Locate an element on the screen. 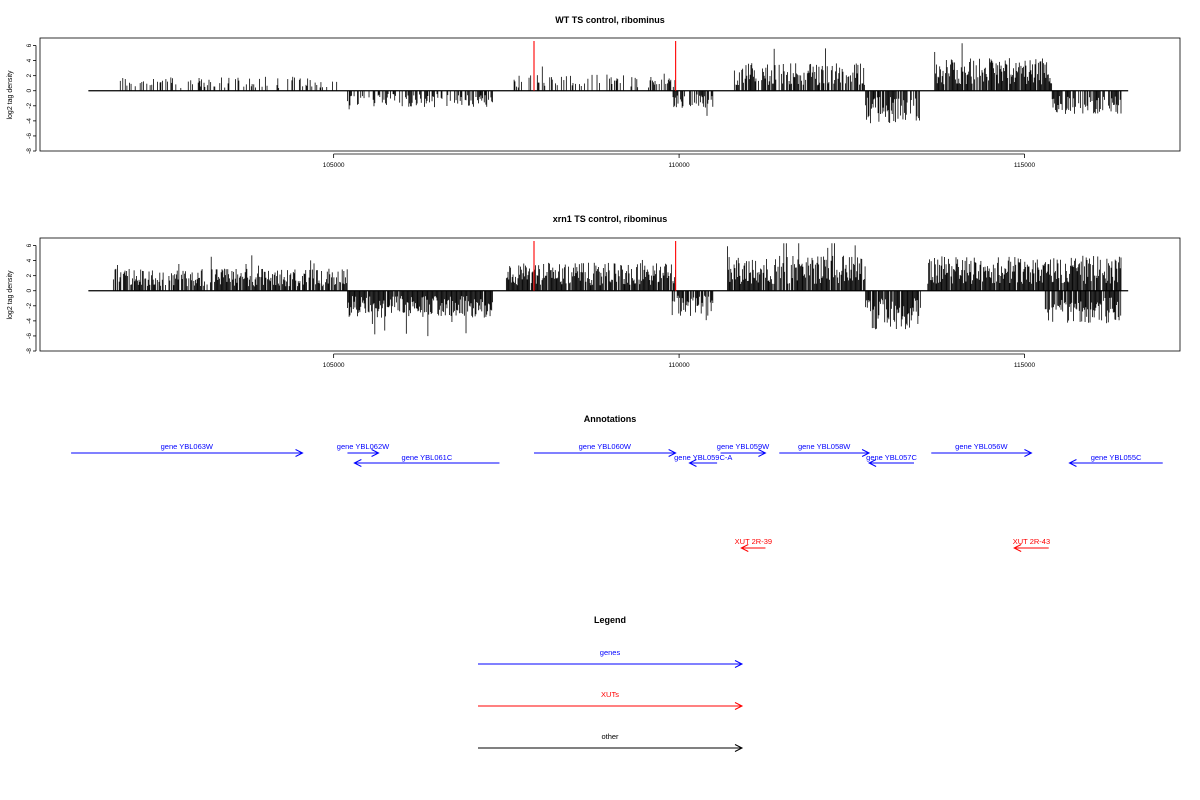 This screenshot has width=1200, height=800. gene-feature: gene YBL056W is located at coordinates (982, 449).